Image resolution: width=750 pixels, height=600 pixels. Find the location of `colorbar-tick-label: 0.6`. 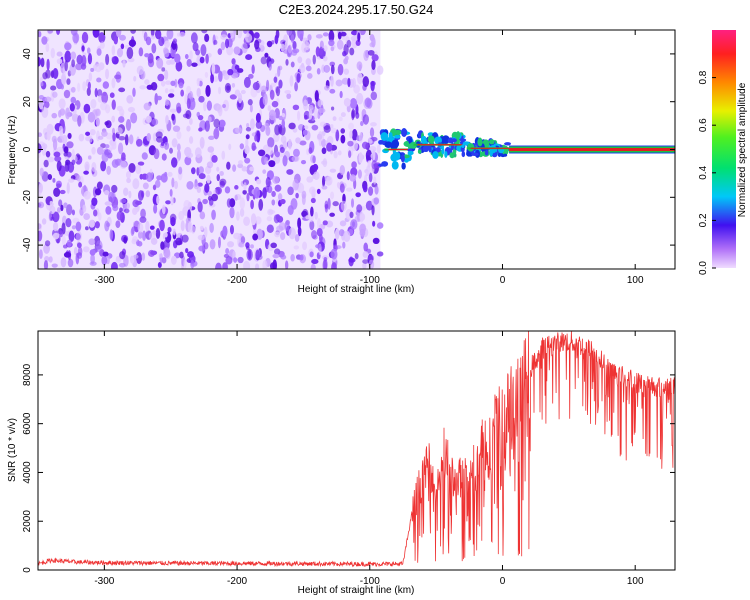

colorbar-tick-label: 0.6 is located at coordinates (703, 125).